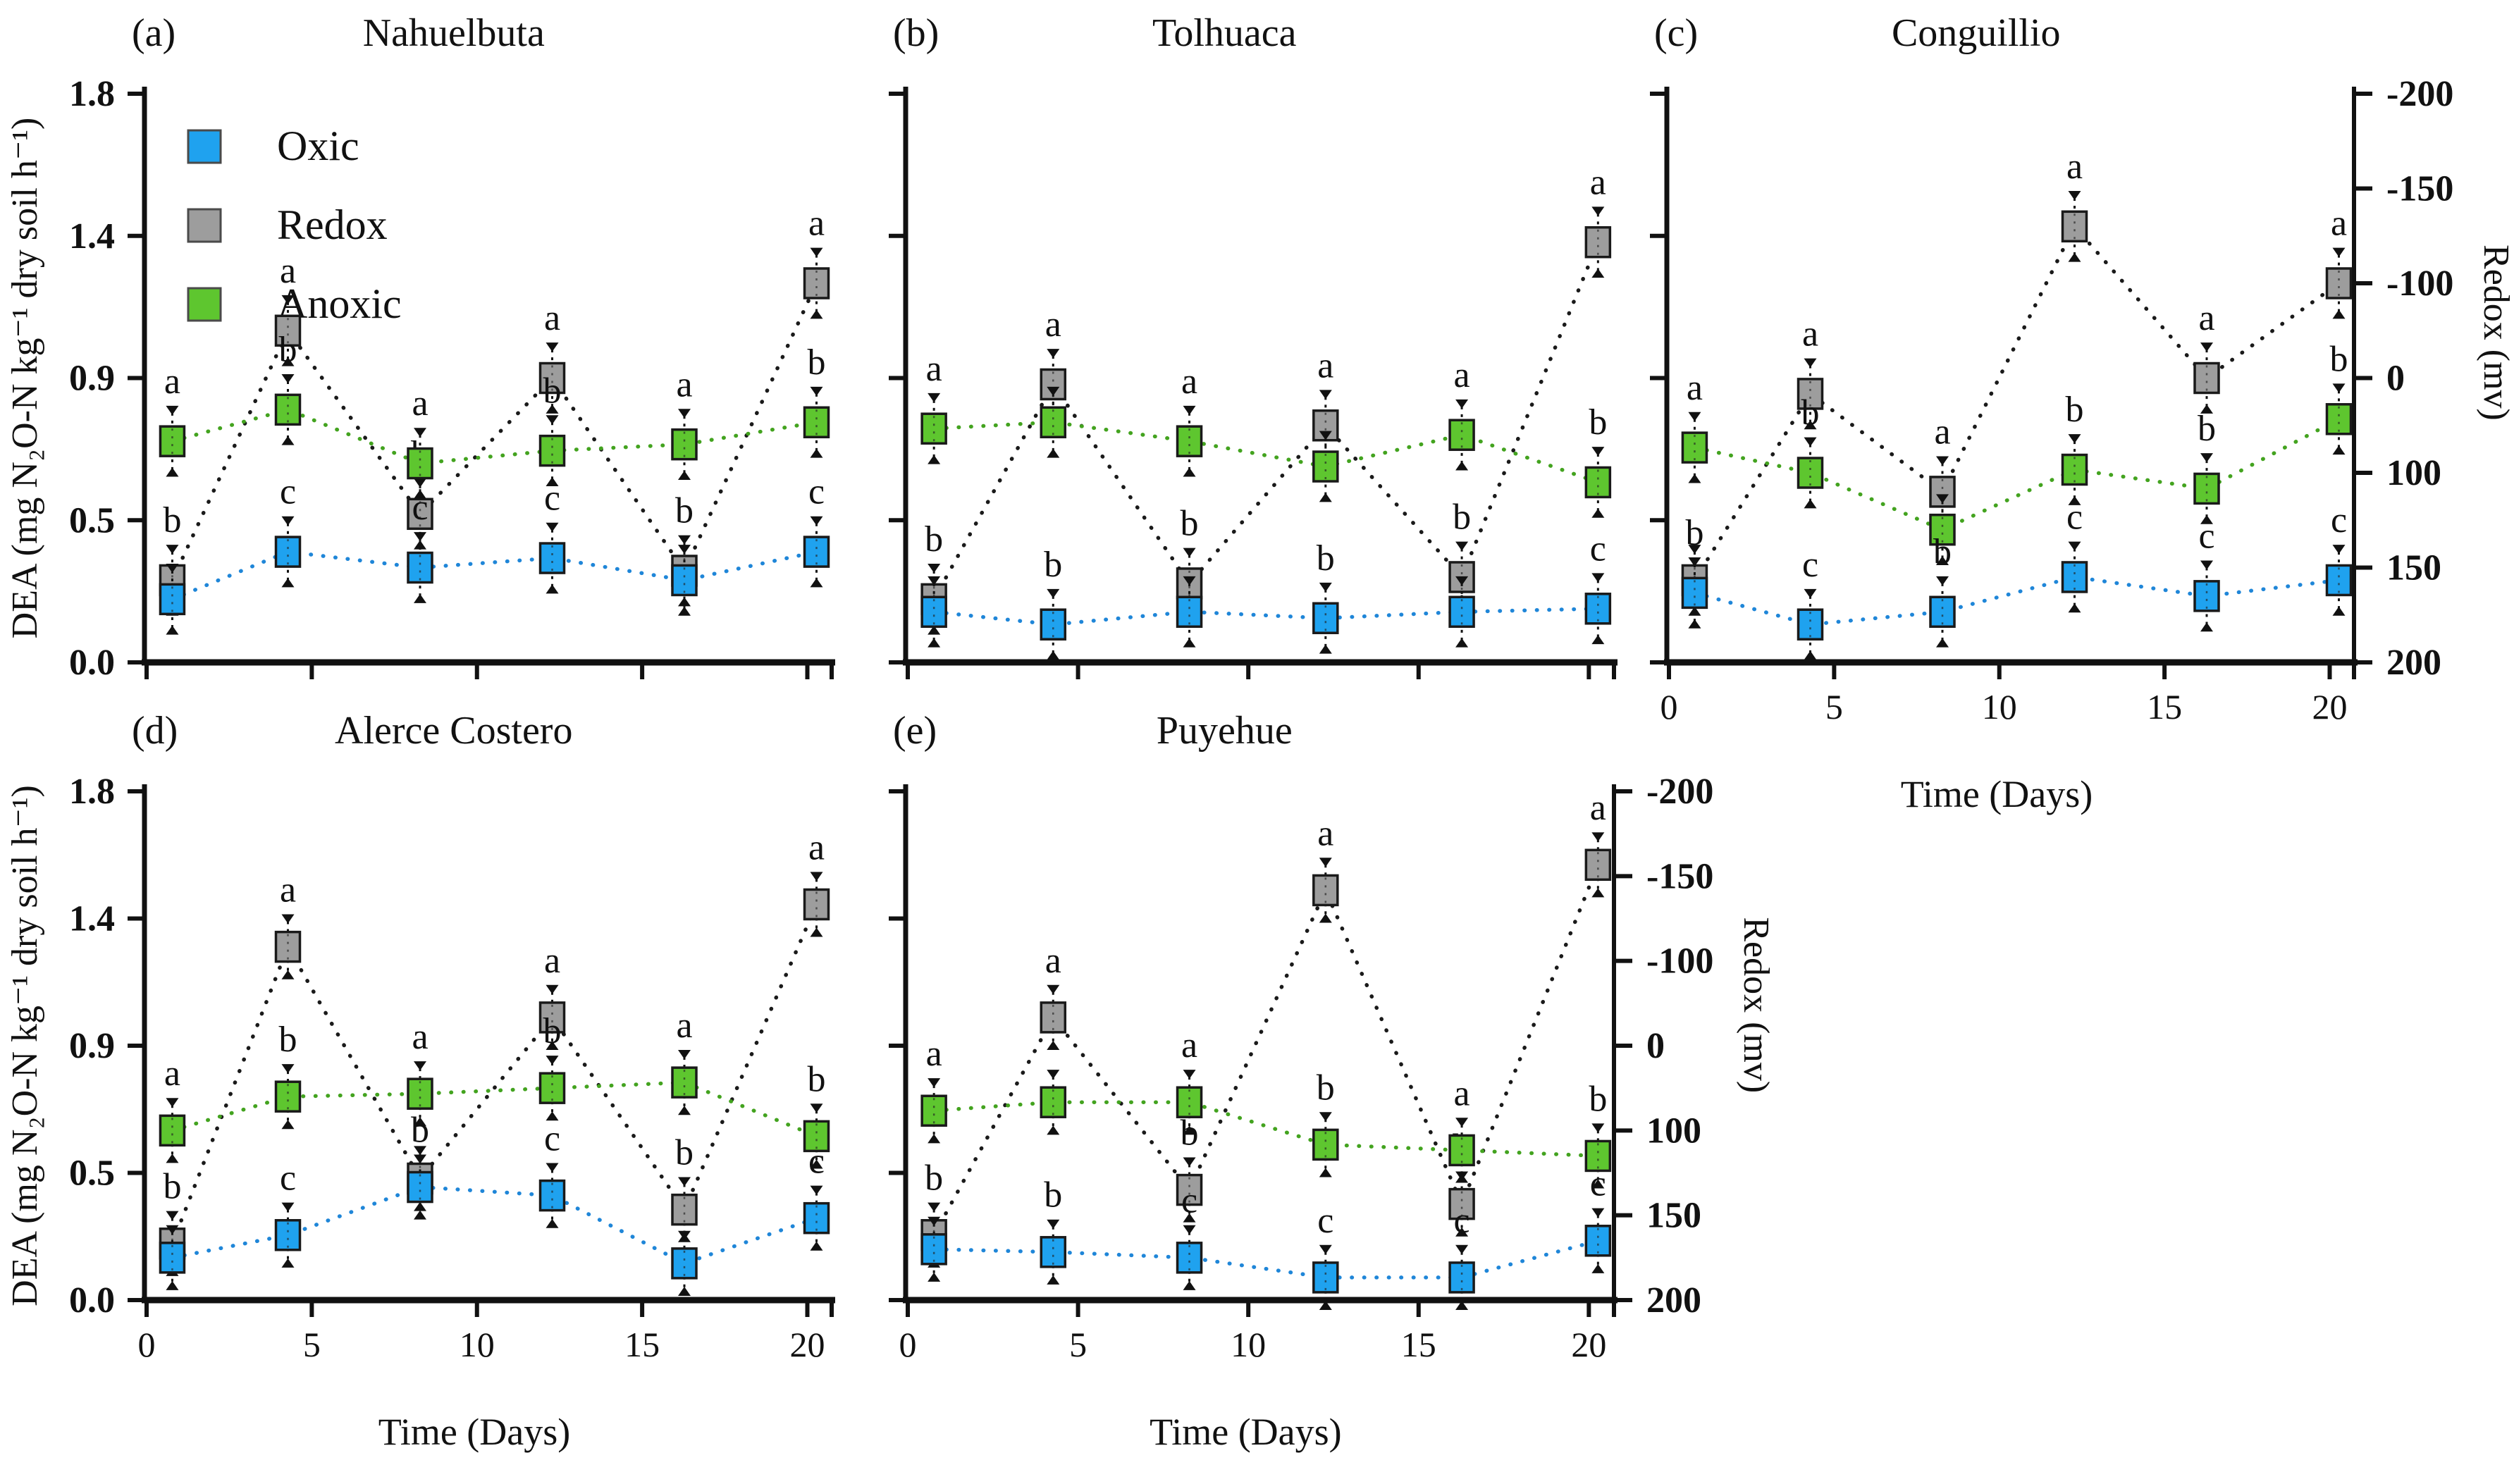 The height and width of the screenshot is (1484, 2514). Describe the element at coordinates (2413, 663) in the screenshot. I see `right-tick-label: 200` at that location.